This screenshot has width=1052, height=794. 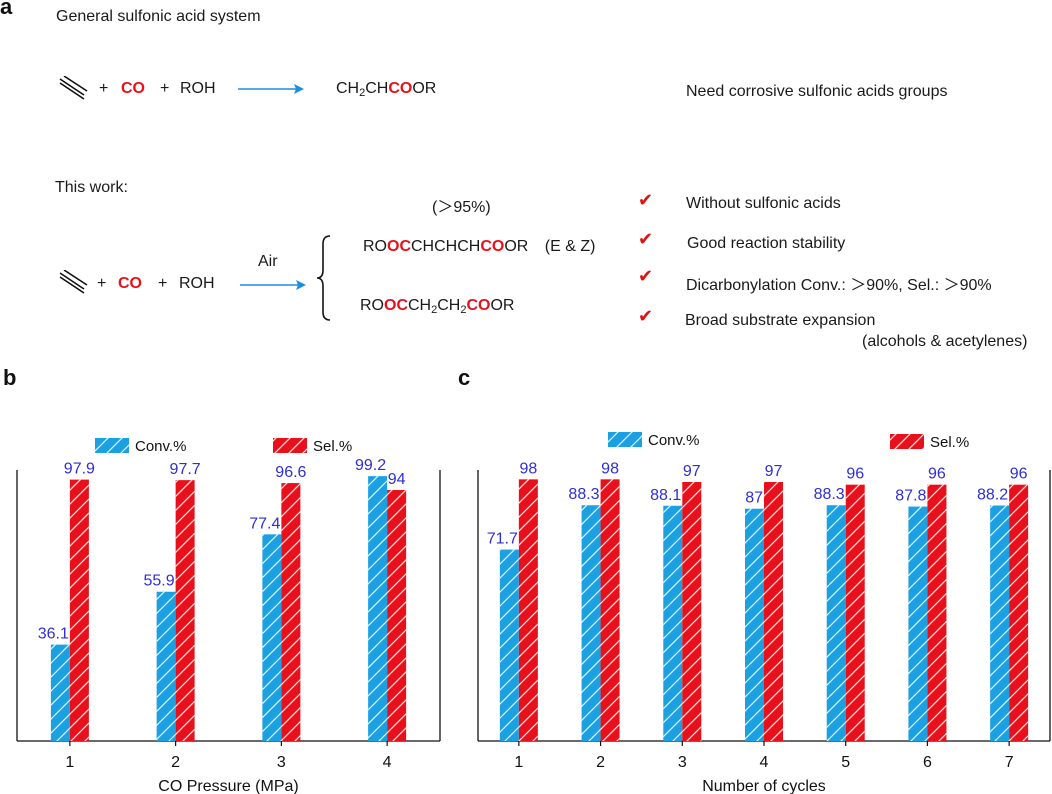 I want to click on this-work-label: This work:, so click(x=91, y=187).